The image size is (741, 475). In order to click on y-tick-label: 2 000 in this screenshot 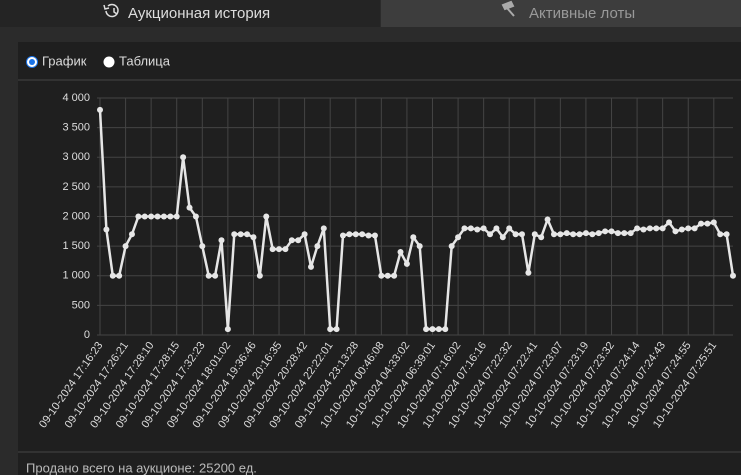, I will do `click(76, 216)`.